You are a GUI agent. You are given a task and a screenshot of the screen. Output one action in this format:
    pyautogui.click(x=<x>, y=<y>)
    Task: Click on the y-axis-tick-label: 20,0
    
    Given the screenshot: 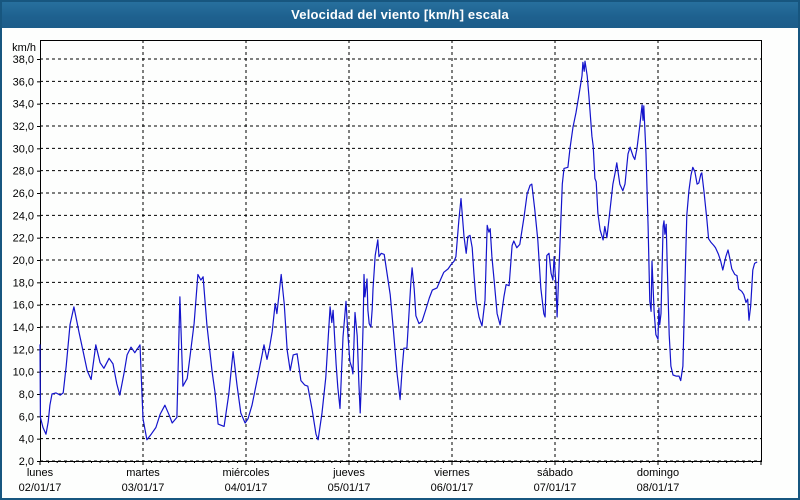 What is the action you would take?
    pyautogui.click(x=23, y=261)
    